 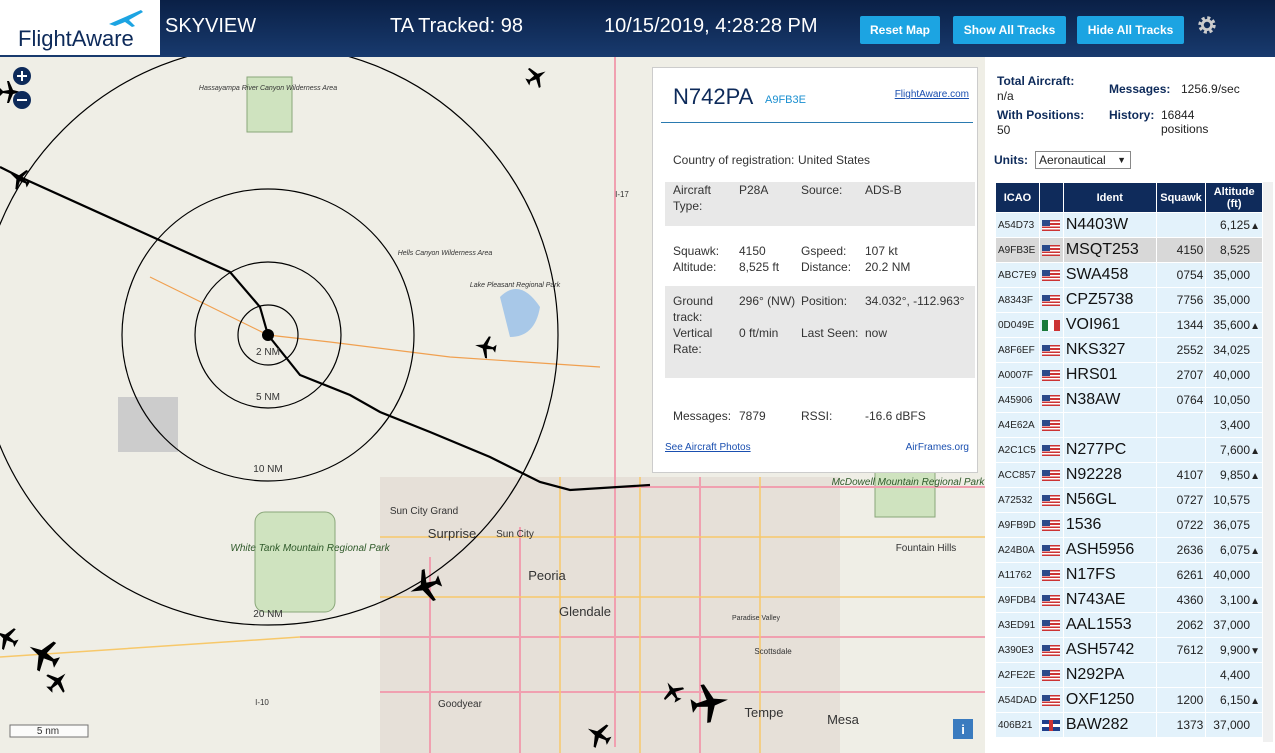 What do you see at coordinates (80, 27) in the screenshot?
I see `logo: FlightAware` at bounding box center [80, 27].